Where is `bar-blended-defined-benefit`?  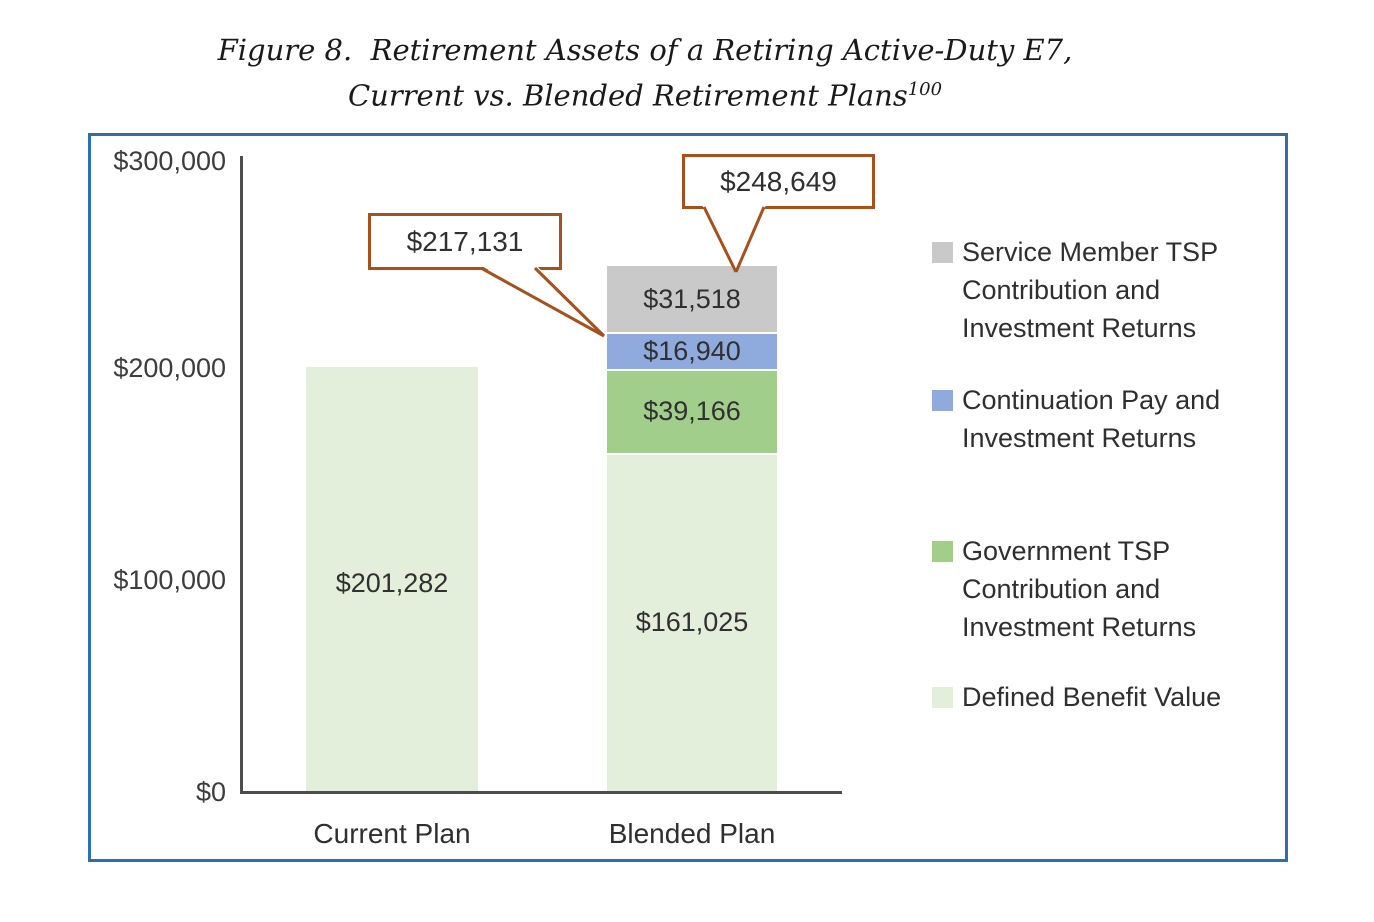
bar-blended-defined-benefit is located at coordinates (692, 622).